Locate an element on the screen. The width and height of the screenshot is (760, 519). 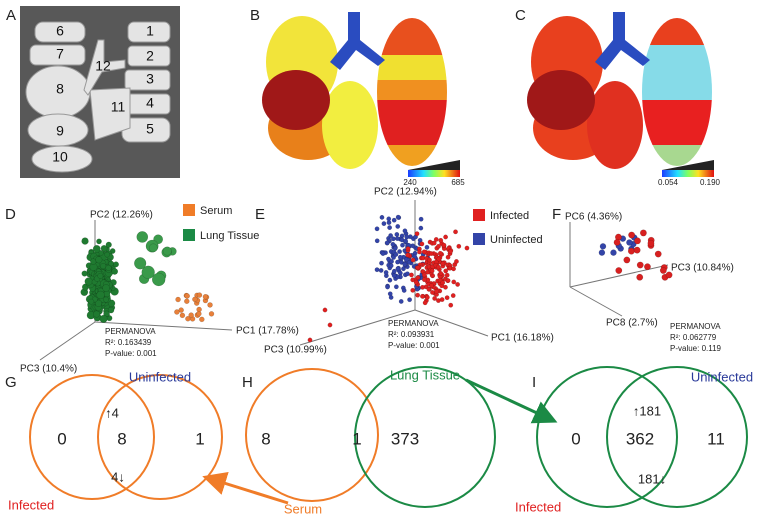
scale-label: 685 is located at coordinates (458, 182).